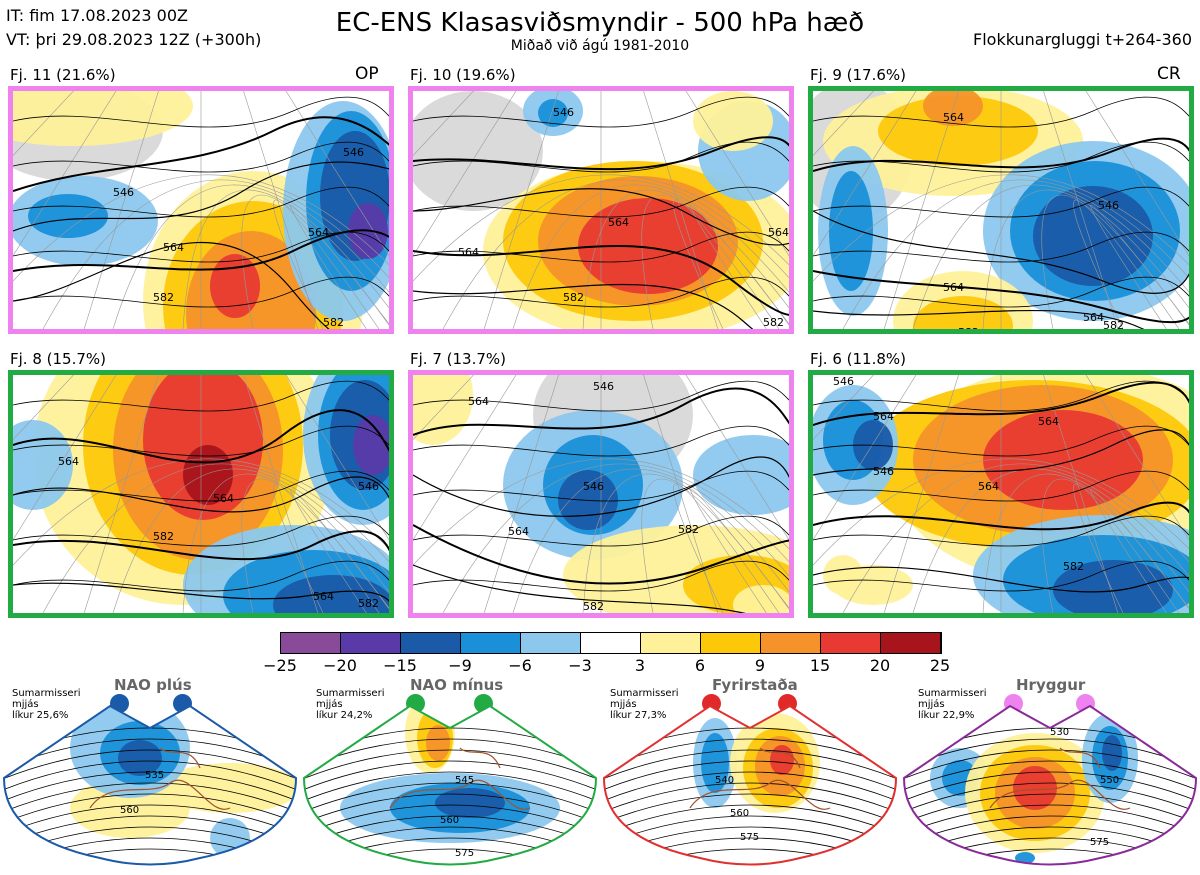 This screenshot has width=1200, height=875. Describe the element at coordinates (520, 665) in the screenshot. I see `colorbar-tick-label: −6` at that location.